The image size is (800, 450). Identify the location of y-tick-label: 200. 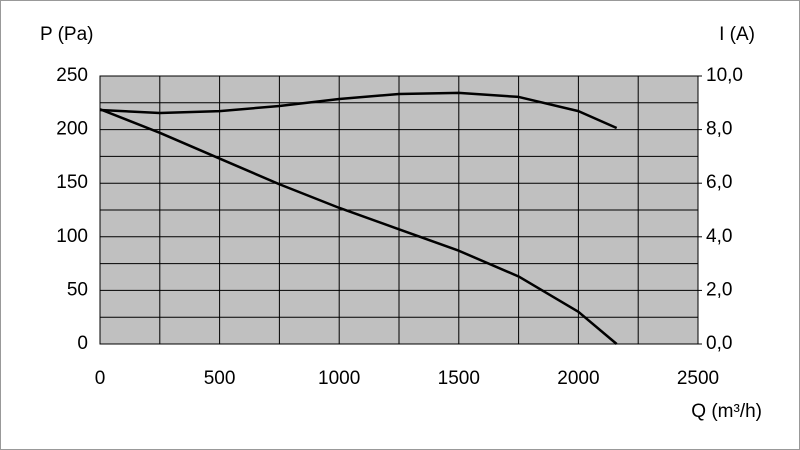
(72, 129).